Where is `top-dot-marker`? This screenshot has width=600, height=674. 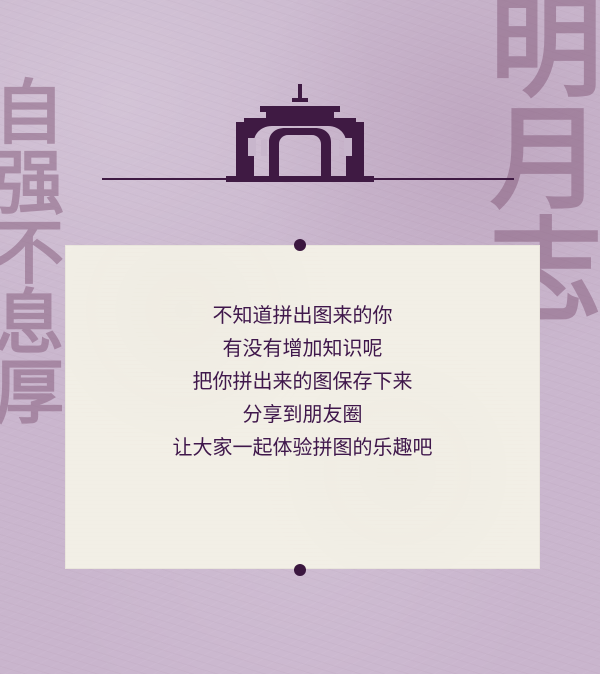 top-dot-marker is located at coordinates (300, 245).